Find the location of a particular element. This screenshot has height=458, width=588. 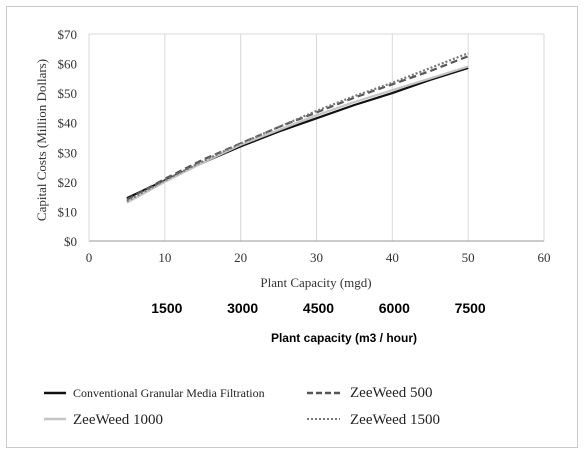

y-axis-title: Capital Costs (Million Dollars) is located at coordinates (41, 140).